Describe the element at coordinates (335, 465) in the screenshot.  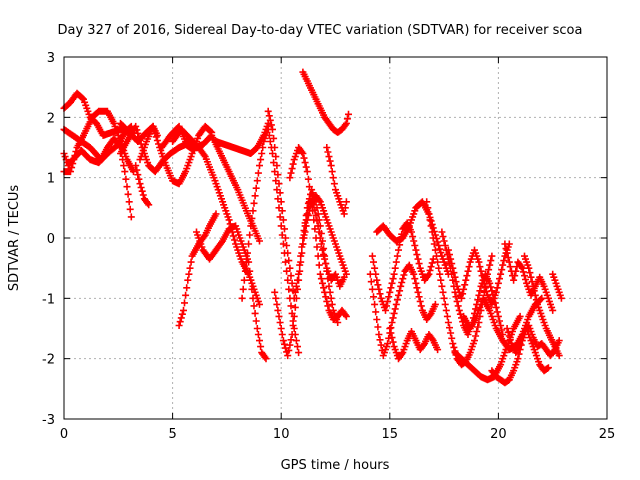
I see `x-axis-label: GPS time / hours` at that location.